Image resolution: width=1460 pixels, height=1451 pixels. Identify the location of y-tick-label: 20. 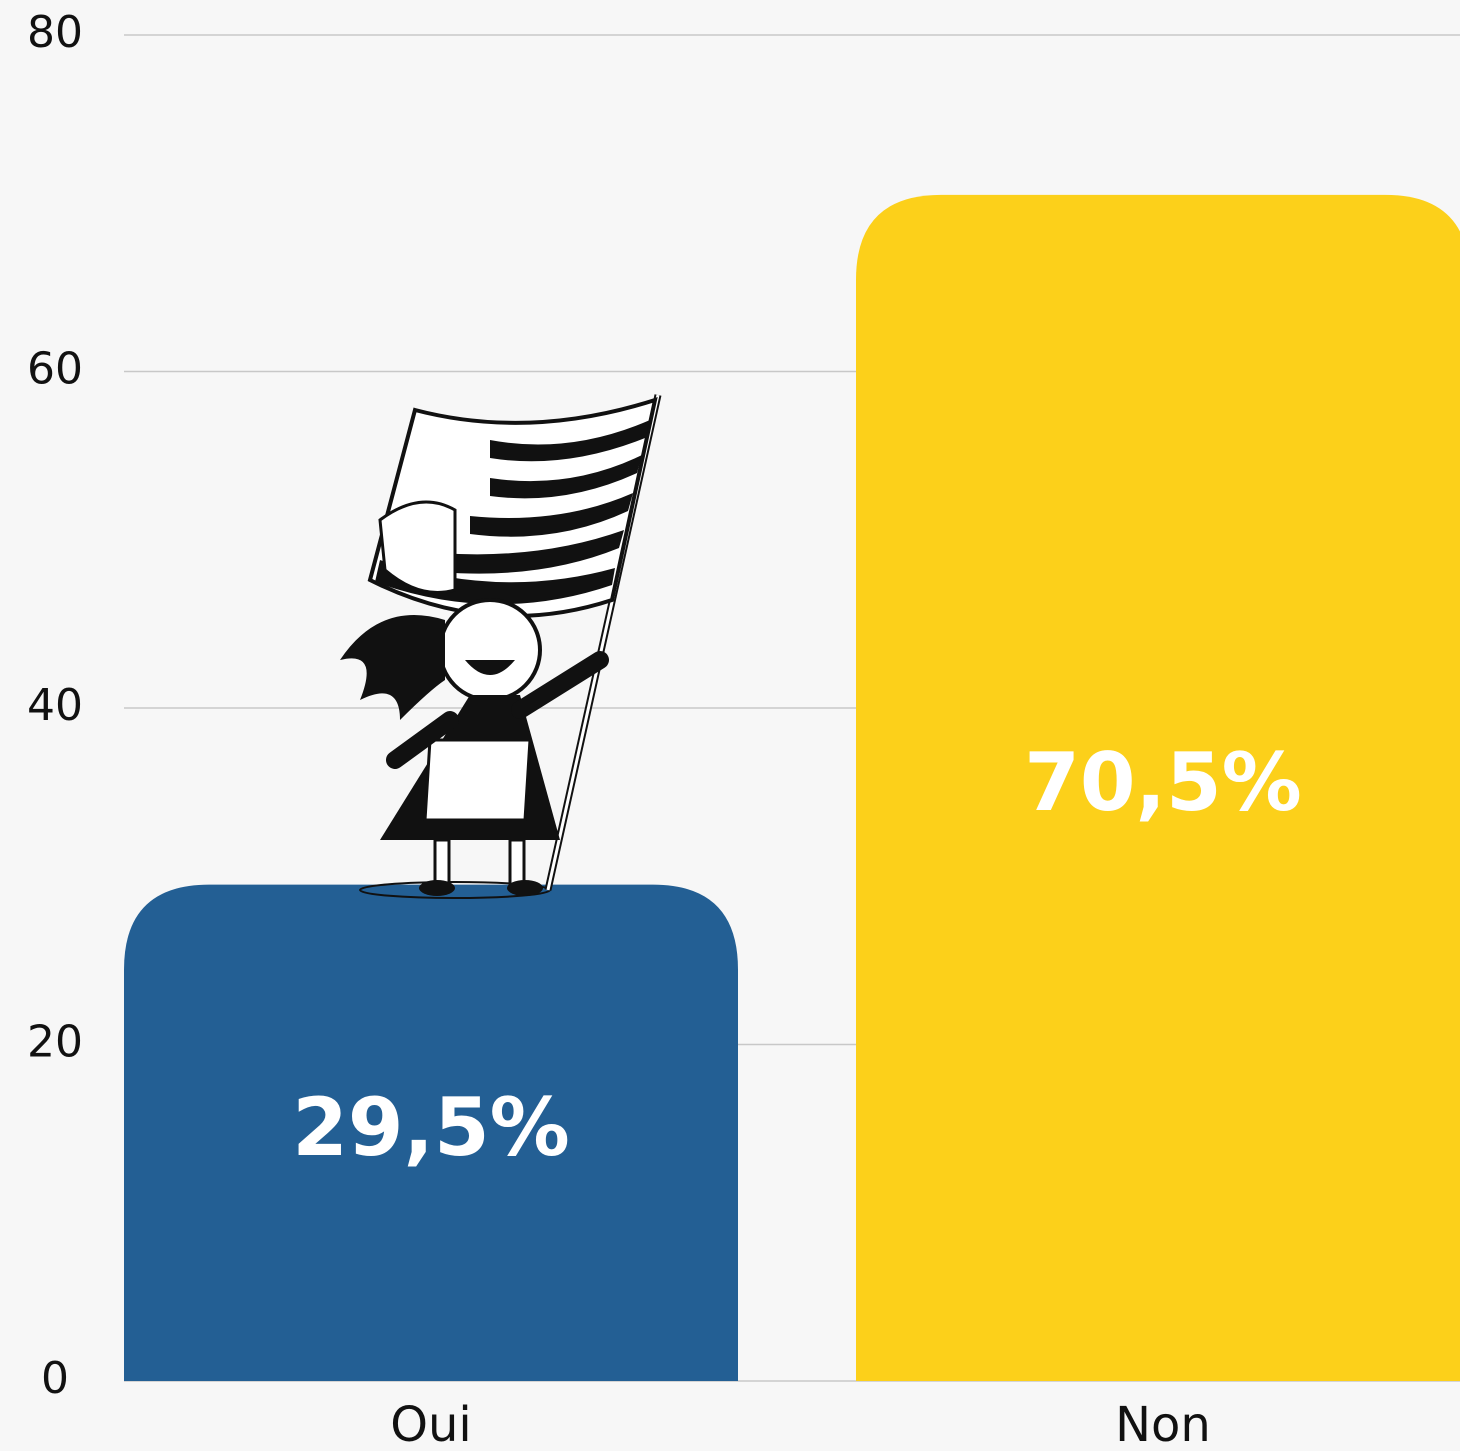
(55, 1042).